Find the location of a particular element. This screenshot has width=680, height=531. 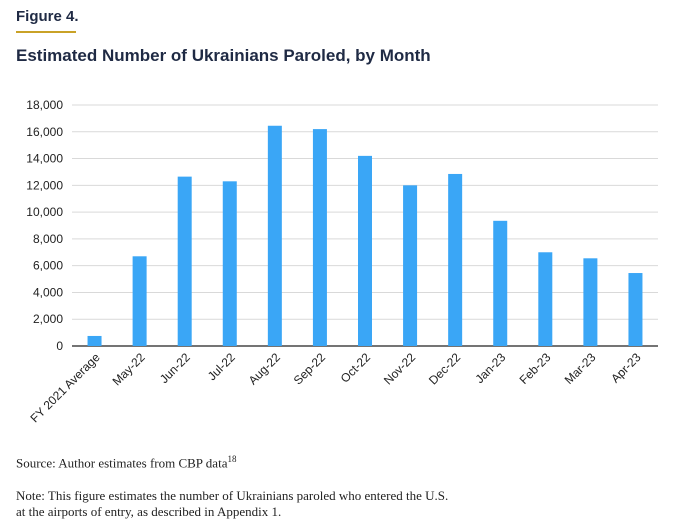

x-tick-label: Dec-22 is located at coordinates (444, 368).